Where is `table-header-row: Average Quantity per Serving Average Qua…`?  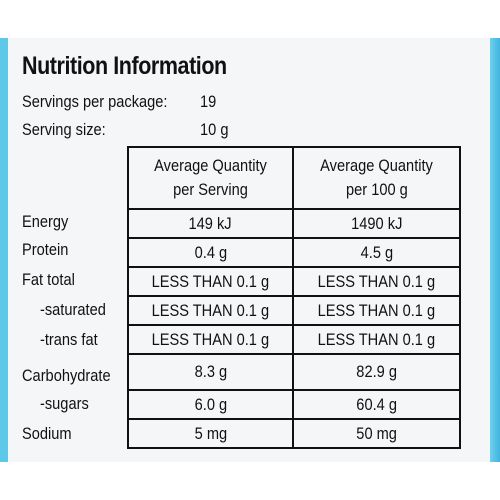 table-header-row: Average Quantity per Serving Average Qua… is located at coordinates (293, 178).